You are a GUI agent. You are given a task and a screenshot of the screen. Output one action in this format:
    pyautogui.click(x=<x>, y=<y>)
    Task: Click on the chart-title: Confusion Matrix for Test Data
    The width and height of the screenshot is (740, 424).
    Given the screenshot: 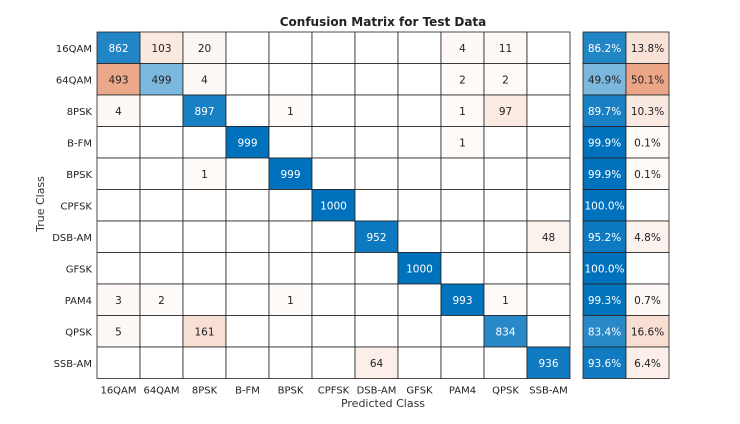 What is the action you would take?
    pyautogui.click(x=383, y=22)
    